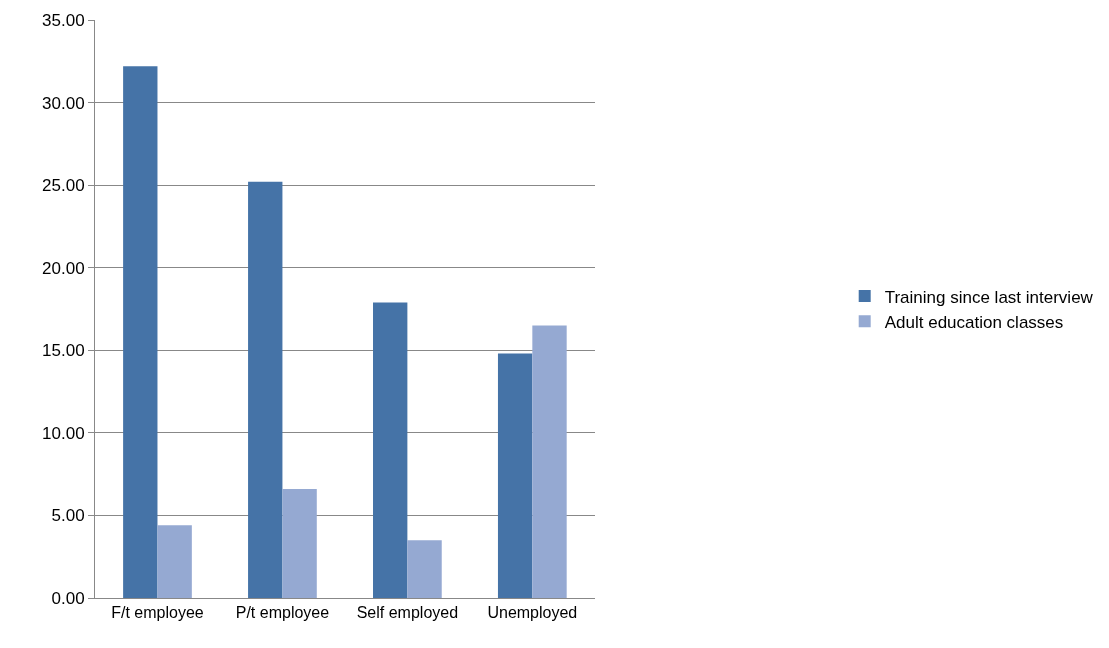 The width and height of the screenshot is (1109, 648). I want to click on y-tick-label: 10.00, so click(63, 433).